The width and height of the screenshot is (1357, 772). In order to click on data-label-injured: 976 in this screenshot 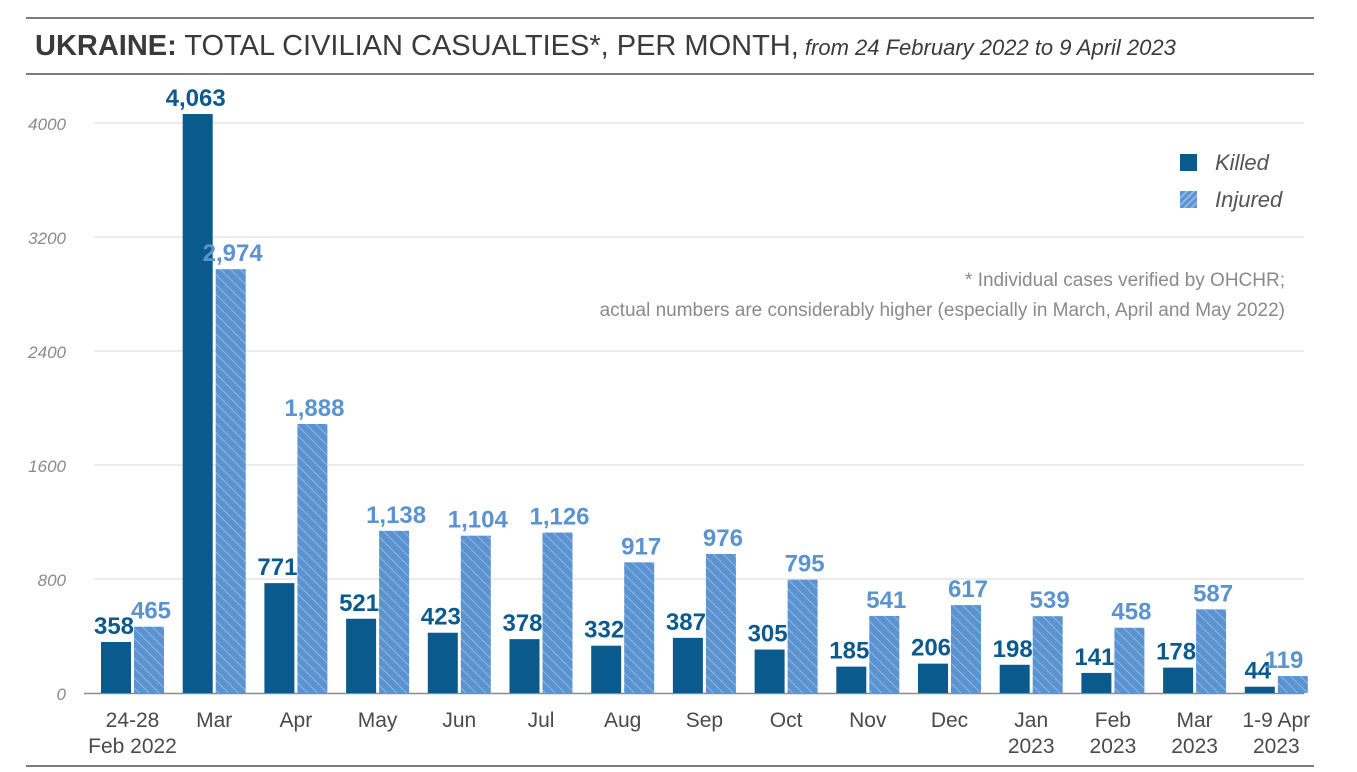, I will do `click(723, 538)`.